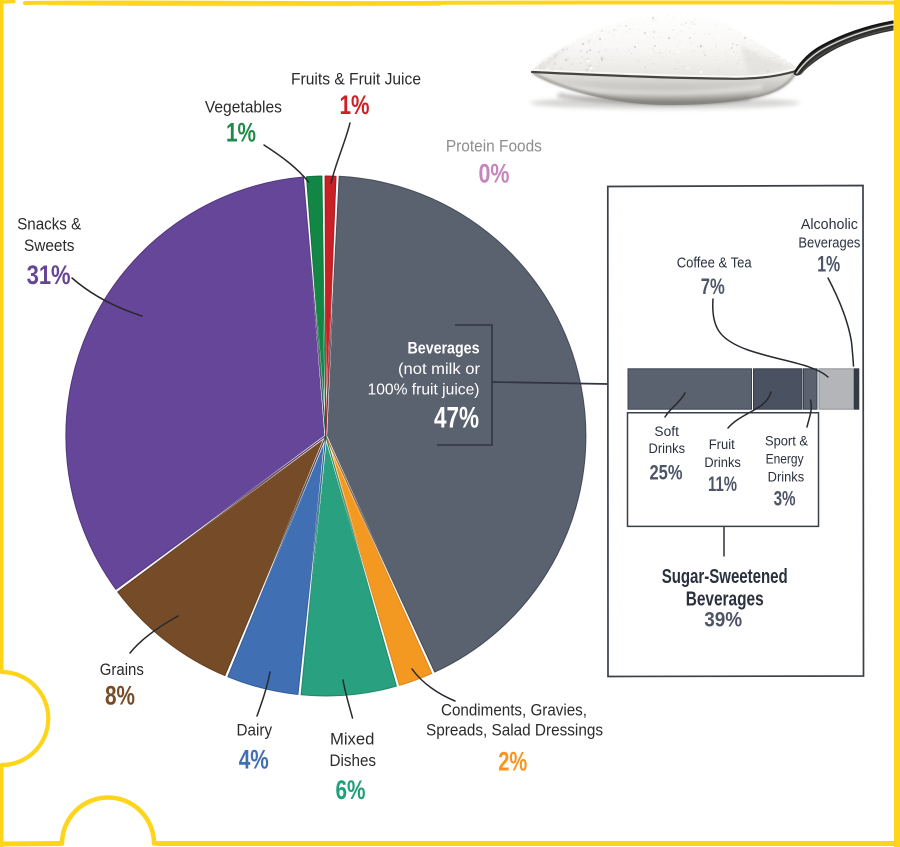 Image resolution: width=900 pixels, height=847 pixels. Describe the element at coordinates (49, 245) in the screenshot. I see `svg-text: Sweets` at that location.